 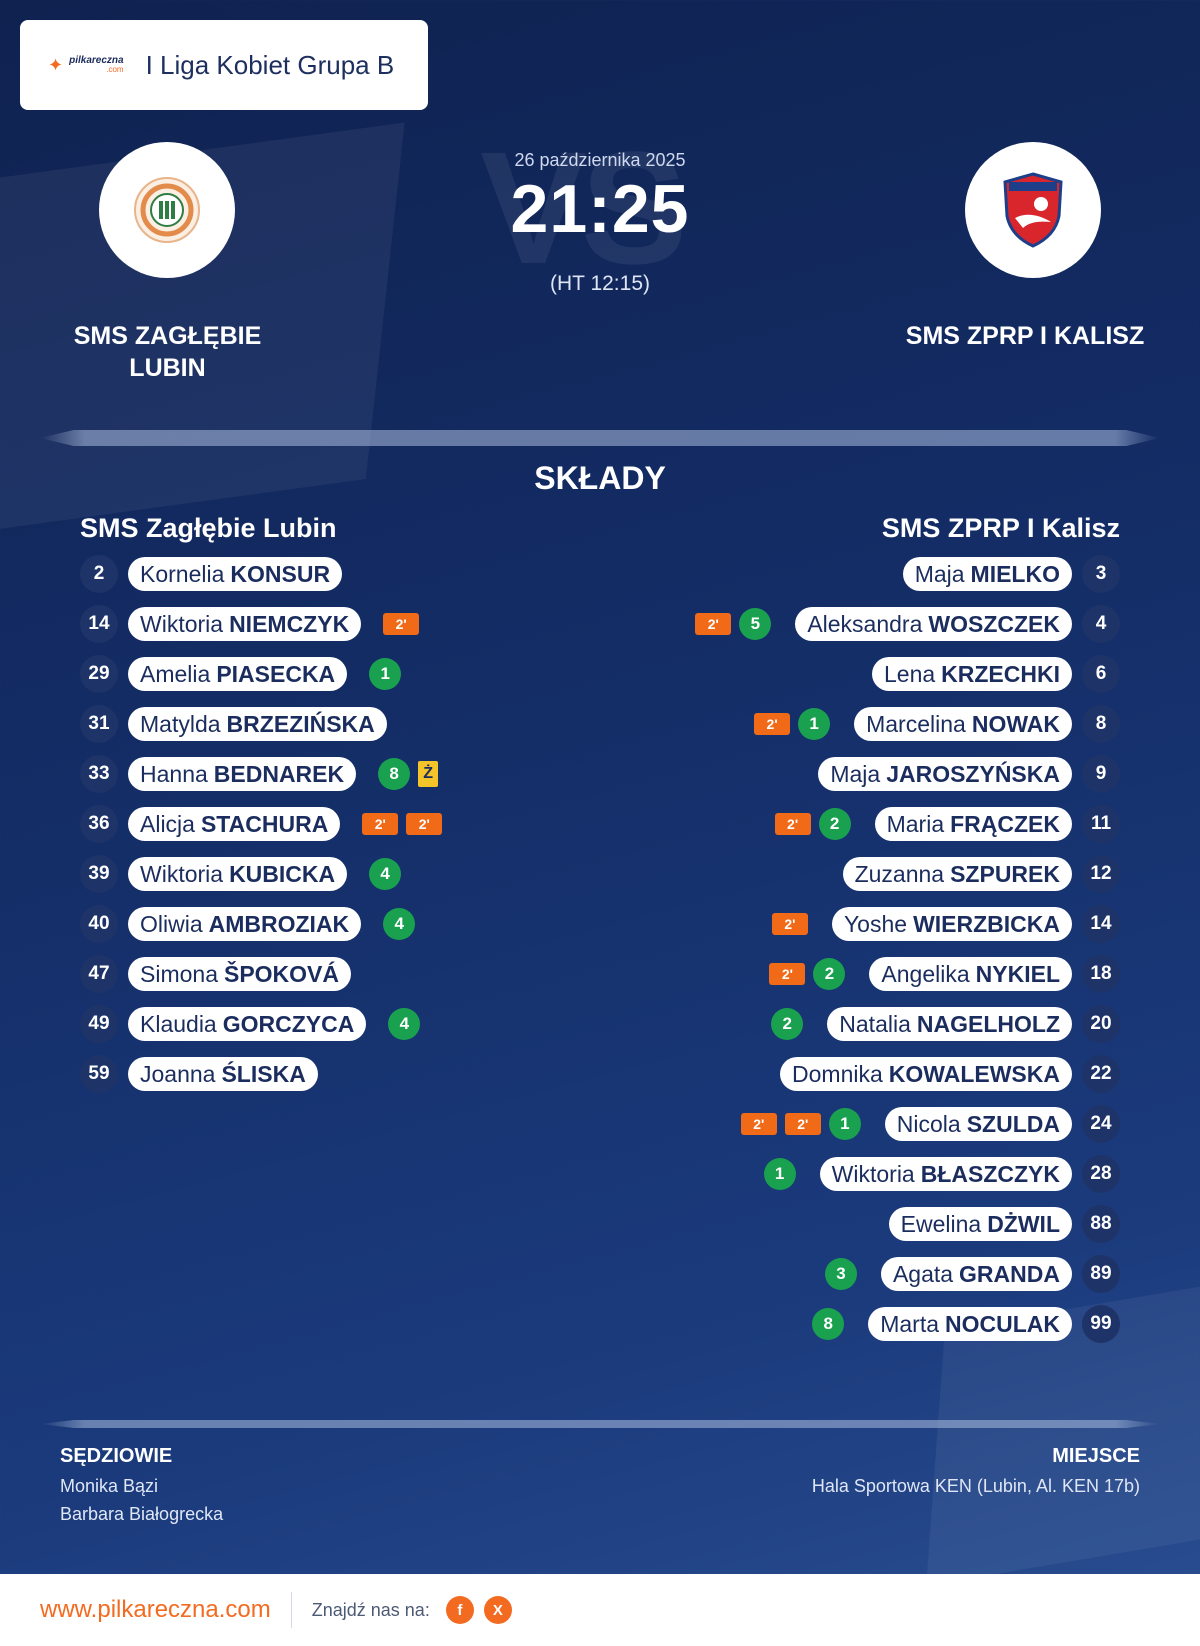 I want to click on player-row: 88 Ewelina DŻWIL, so click(x=1004, y=1224).